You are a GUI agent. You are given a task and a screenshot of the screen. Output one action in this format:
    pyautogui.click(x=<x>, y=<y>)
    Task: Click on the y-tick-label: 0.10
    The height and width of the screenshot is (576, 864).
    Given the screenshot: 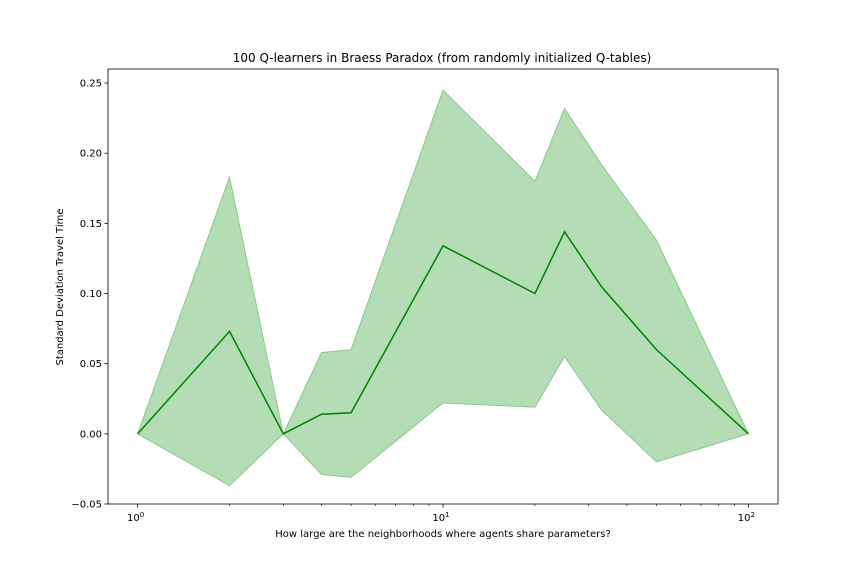 What is the action you would take?
    pyautogui.click(x=91, y=294)
    